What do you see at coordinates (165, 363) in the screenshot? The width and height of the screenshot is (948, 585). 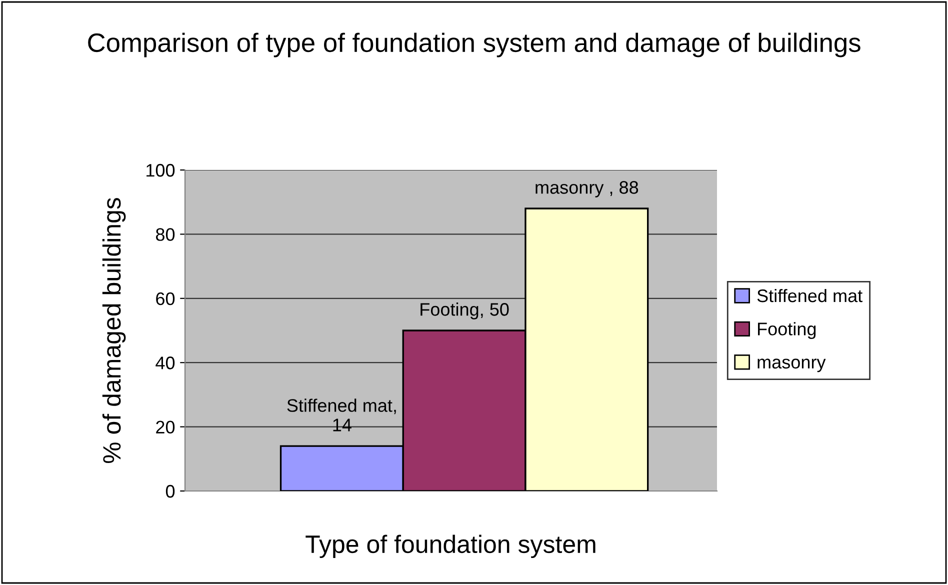 I see `y-tick-label: 40` at bounding box center [165, 363].